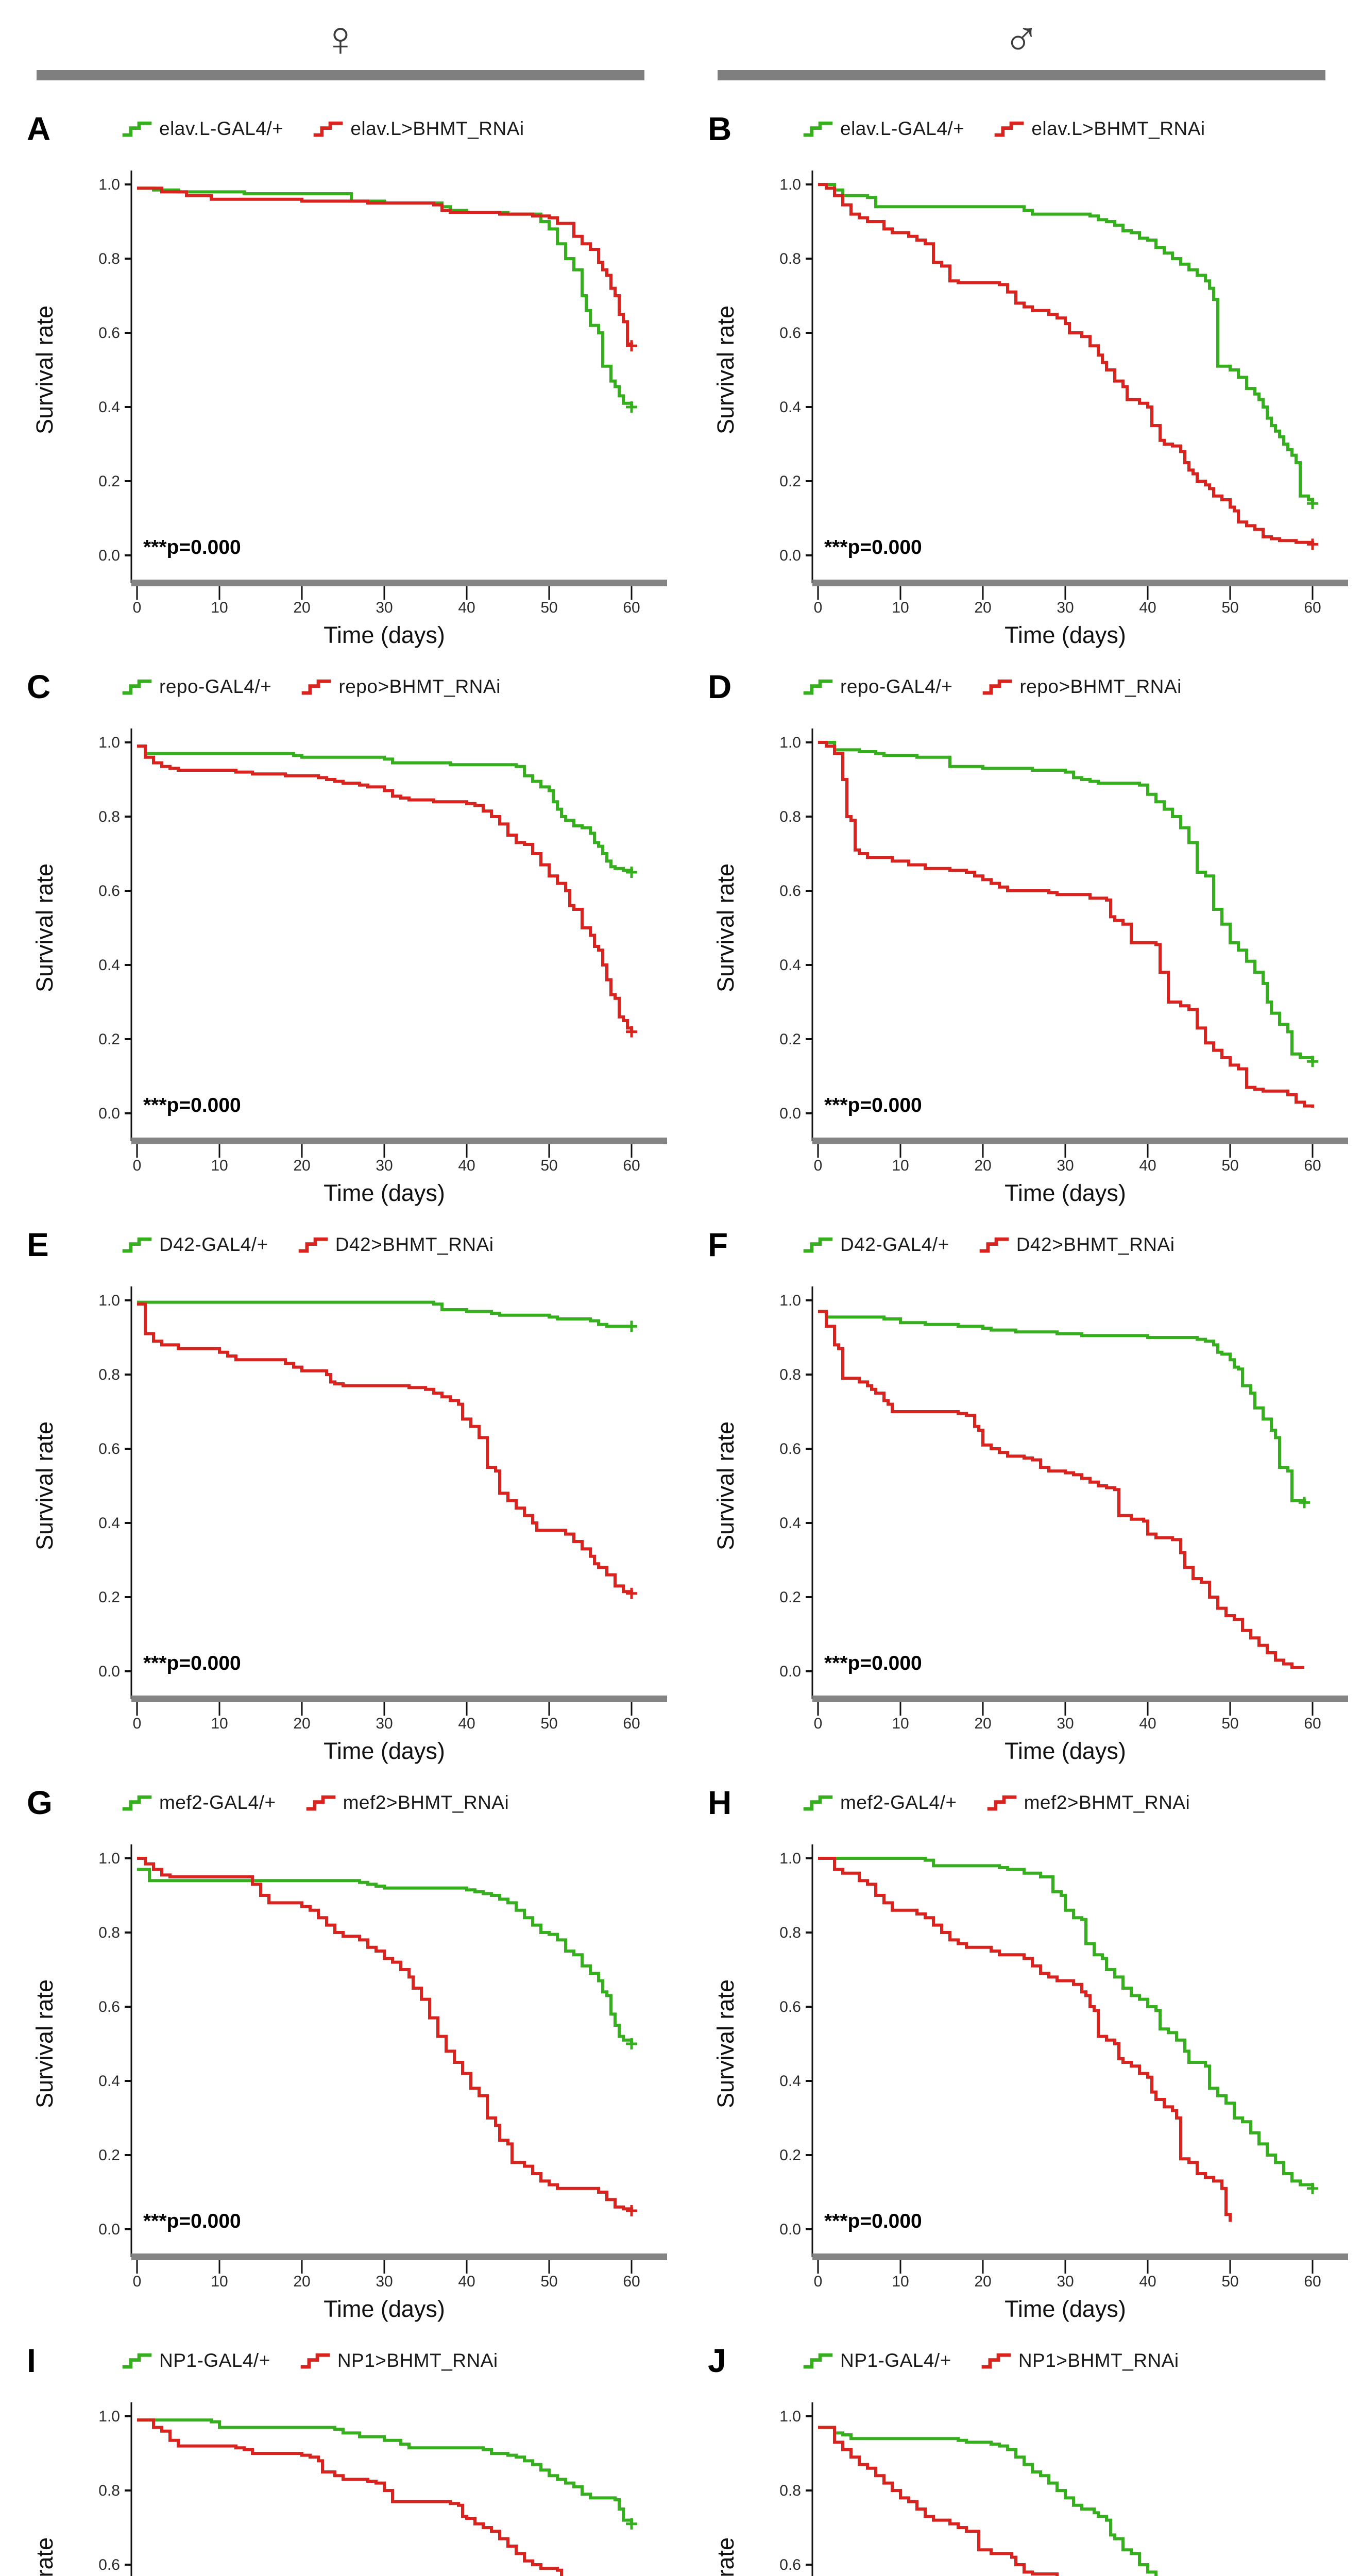 This screenshot has width=1362, height=2576. I want to click on panel-head: A elav.L-GAL4/+ elav.L>BHMT_RNAi, so click(340, 125).